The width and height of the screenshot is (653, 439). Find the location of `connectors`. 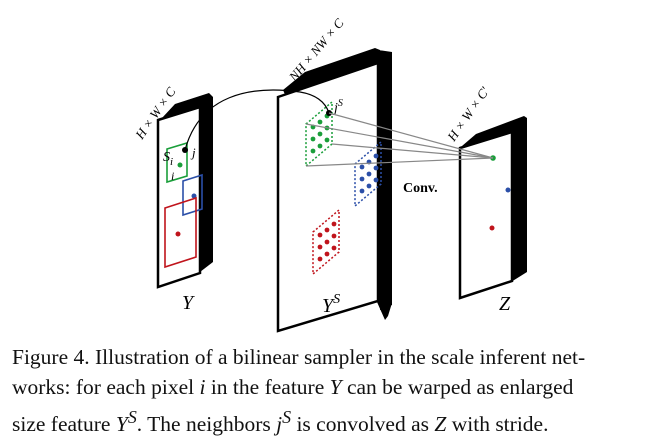

connectors is located at coordinates (339, 128).